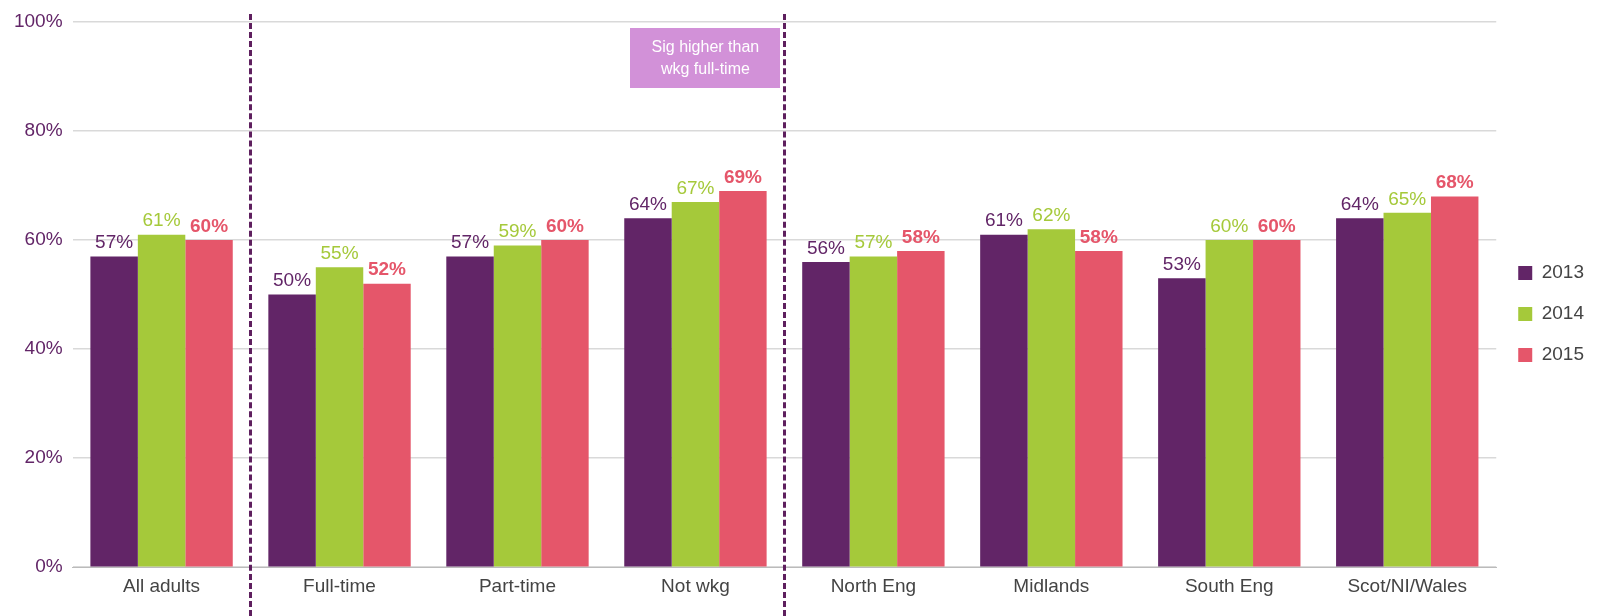  What do you see at coordinates (387, 269) in the screenshot?
I see `data-label: 52%` at bounding box center [387, 269].